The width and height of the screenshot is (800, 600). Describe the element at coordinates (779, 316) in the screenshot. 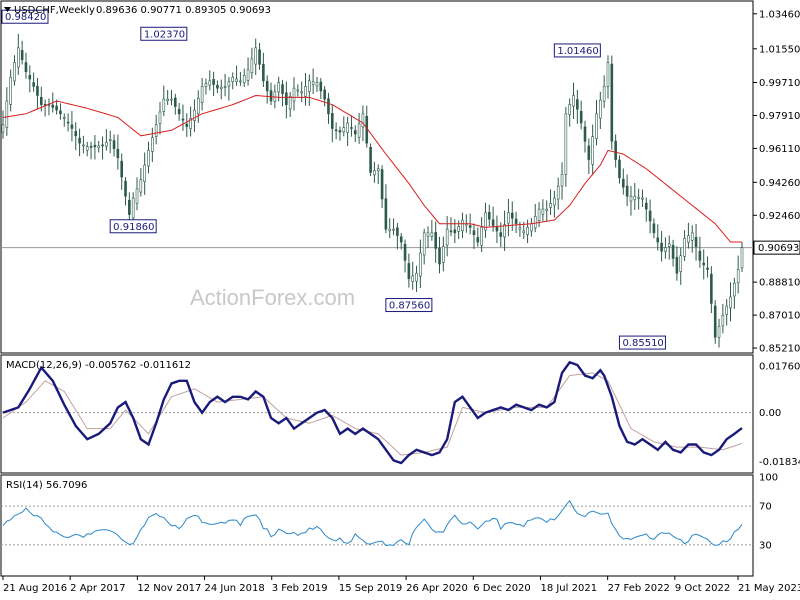

I see `price-tick-label: 0.87010` at that location.